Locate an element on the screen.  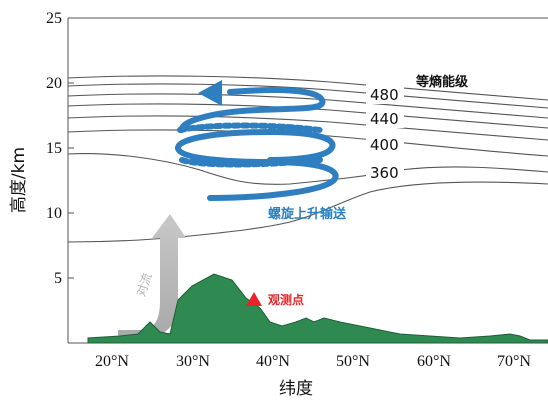
spiral-ascent-arrow is located at coordinates (257, 144).